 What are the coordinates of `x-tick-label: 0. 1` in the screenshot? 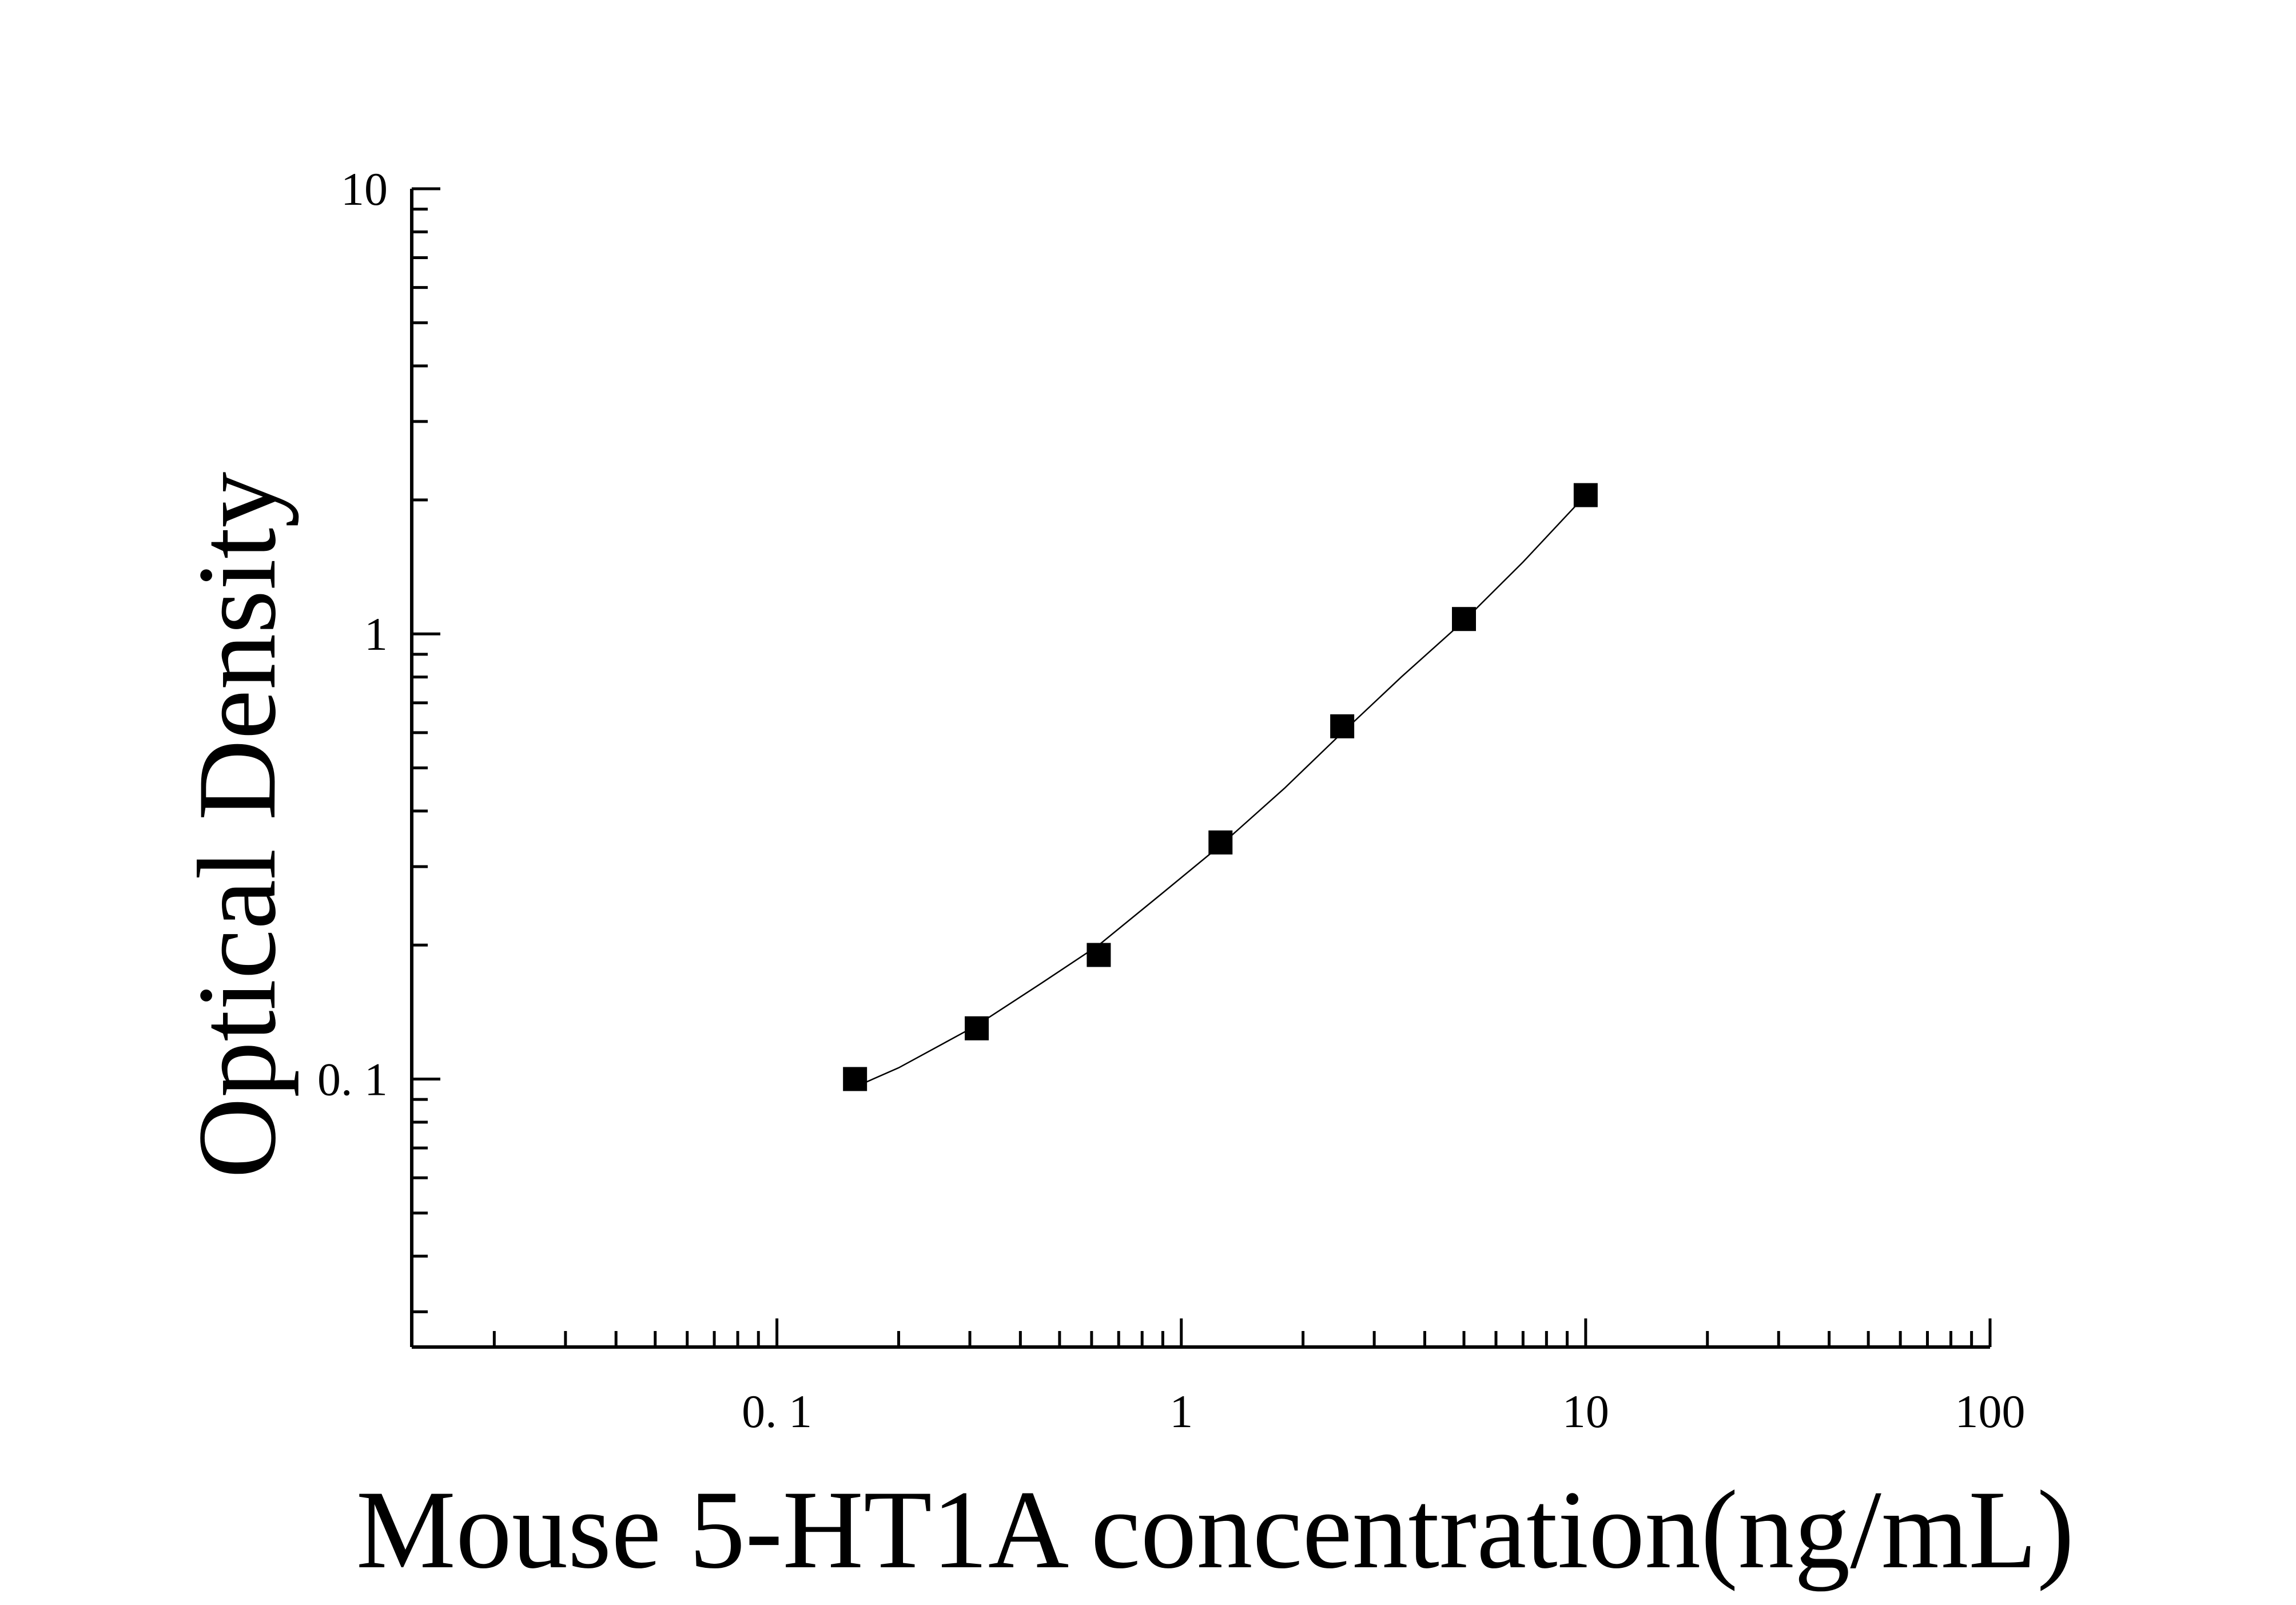 It's located at (777, 1411).